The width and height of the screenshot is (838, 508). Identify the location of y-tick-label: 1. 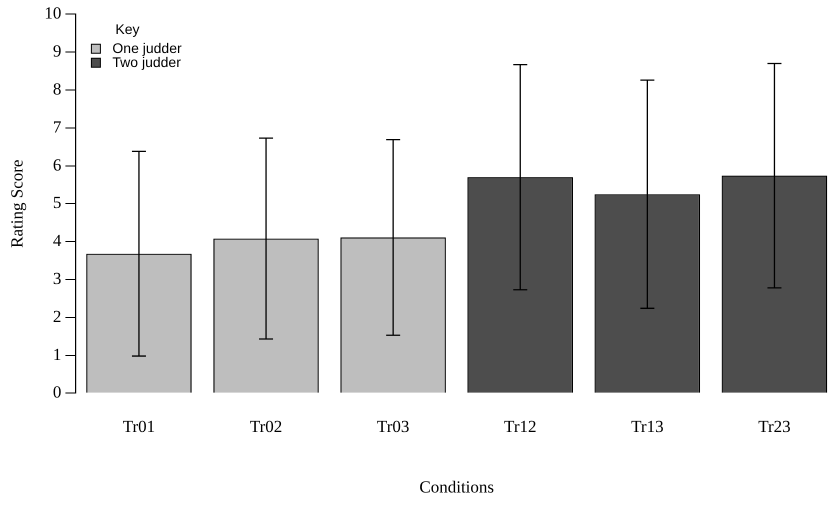
(57, 354).